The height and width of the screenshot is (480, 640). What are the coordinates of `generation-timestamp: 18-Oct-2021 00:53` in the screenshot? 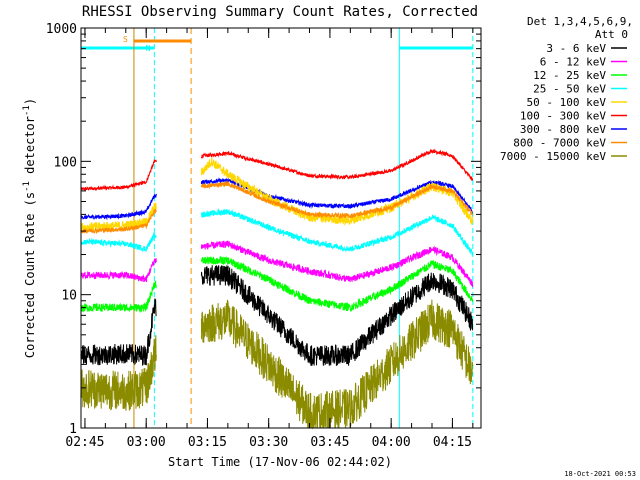 It's located at (600, 474).